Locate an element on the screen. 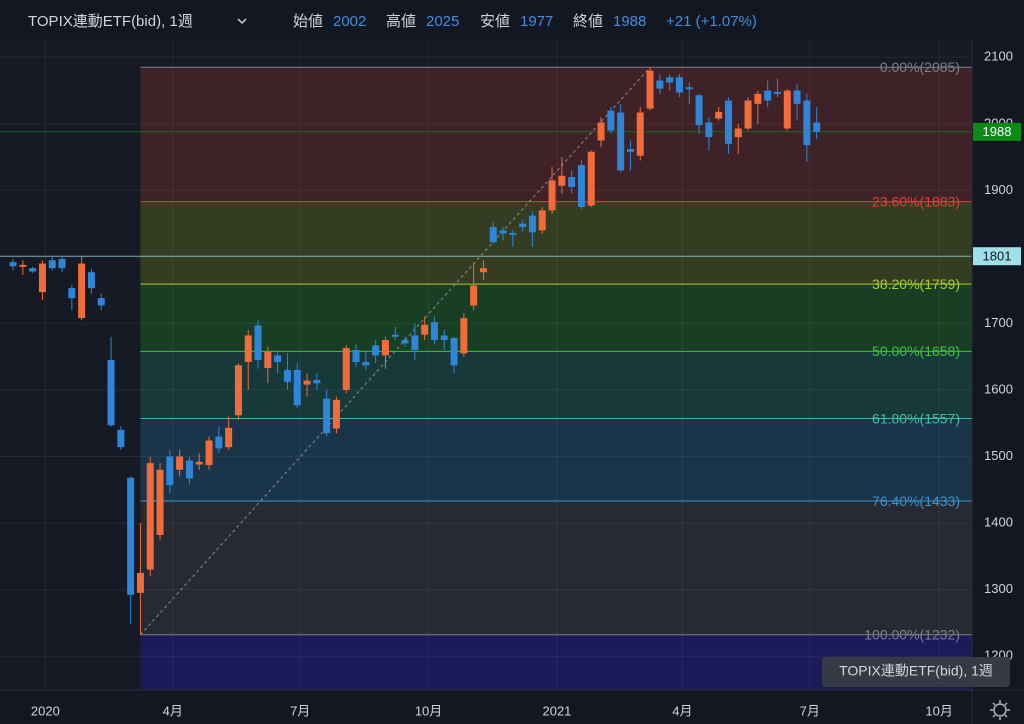 The image size is (1024, 724). fib-level-label: 100.00%(1232) is located at coordinates (912, 634).